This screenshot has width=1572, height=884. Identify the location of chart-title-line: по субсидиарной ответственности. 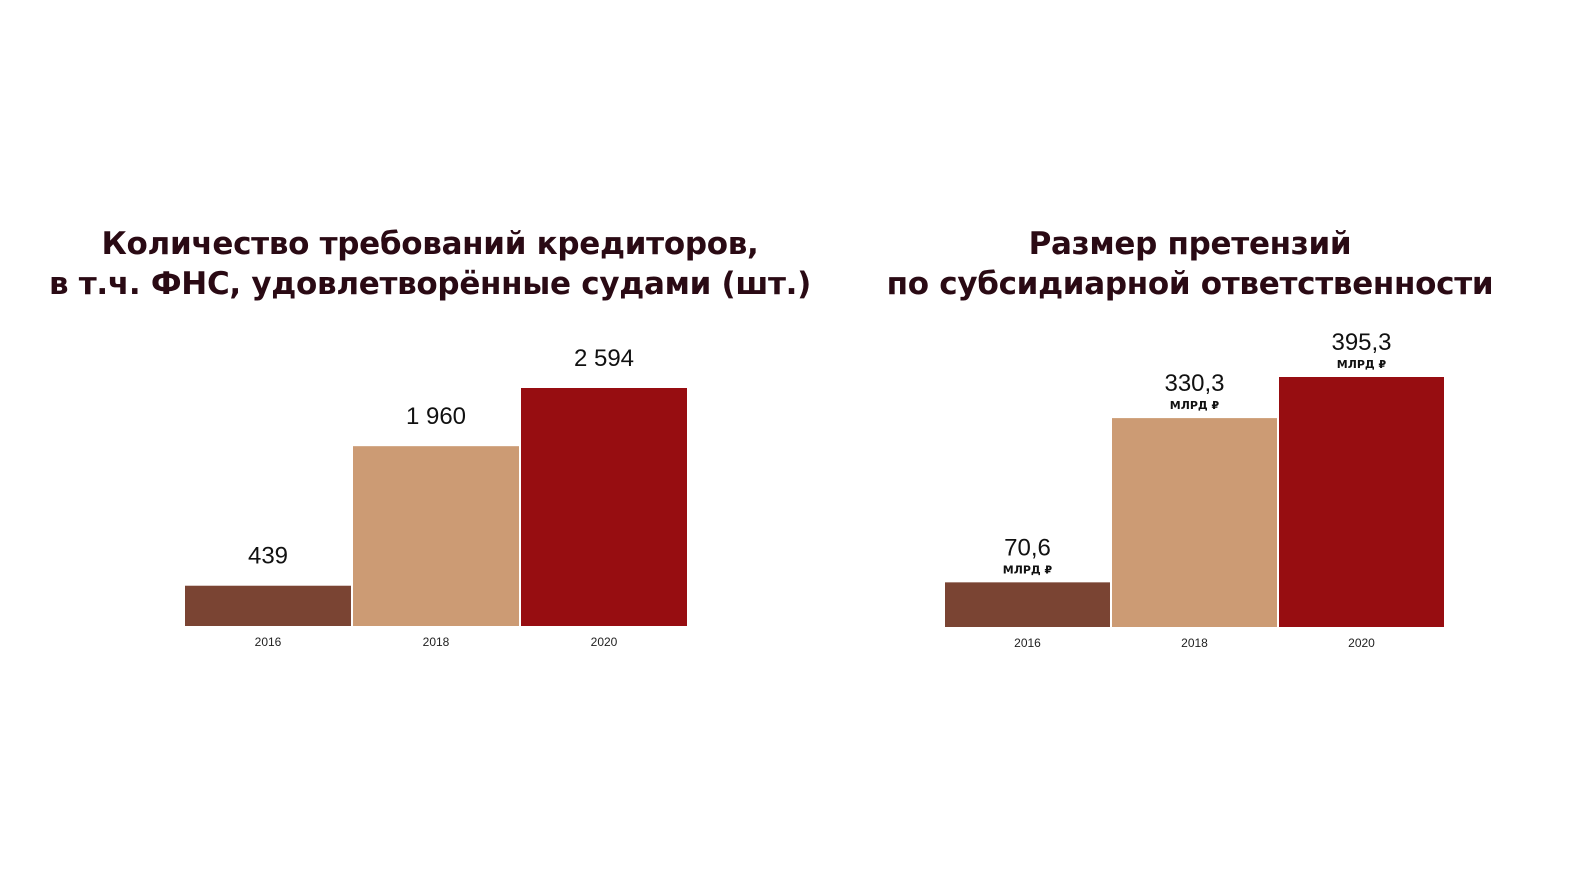
(1190, 284).